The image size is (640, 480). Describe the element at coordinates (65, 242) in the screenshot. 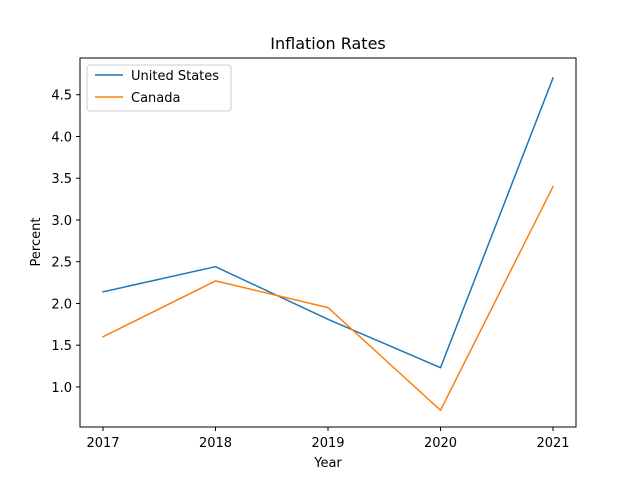

I see `y-axis-ticks: 1.0 1.5 2.0 2.5 3.0 3.5 4.0 4.5` at that location.